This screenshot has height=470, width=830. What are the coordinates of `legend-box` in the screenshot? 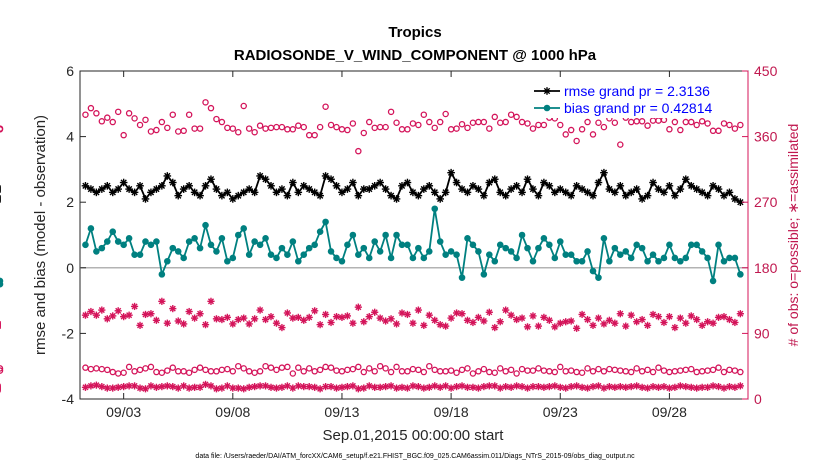 It's located at (635, 99).